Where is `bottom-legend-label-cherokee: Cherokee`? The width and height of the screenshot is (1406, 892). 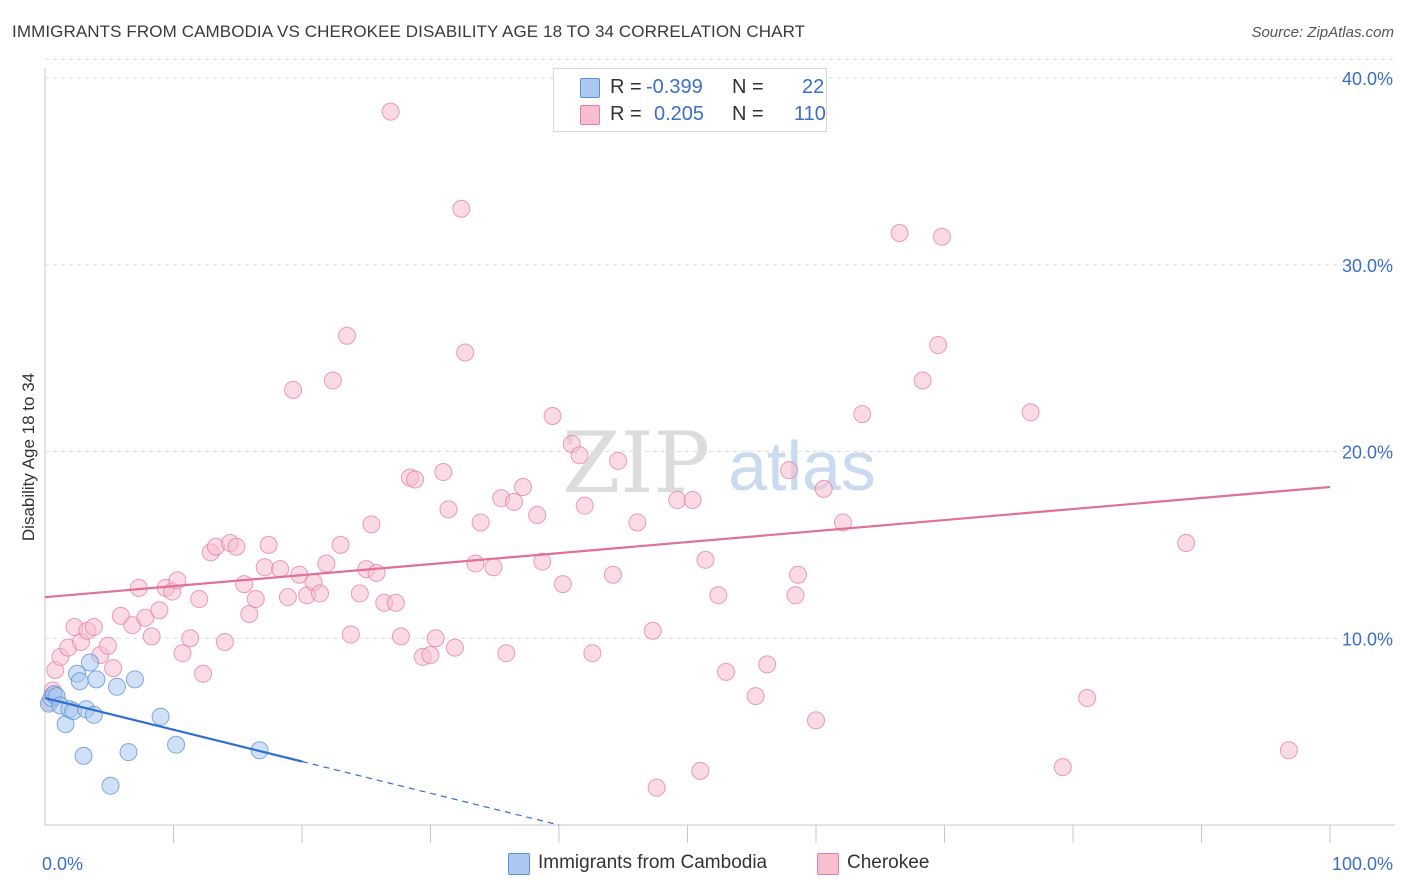 bottom-legend-label-cherokee: Cherokee is located at coordinates (888, 862).